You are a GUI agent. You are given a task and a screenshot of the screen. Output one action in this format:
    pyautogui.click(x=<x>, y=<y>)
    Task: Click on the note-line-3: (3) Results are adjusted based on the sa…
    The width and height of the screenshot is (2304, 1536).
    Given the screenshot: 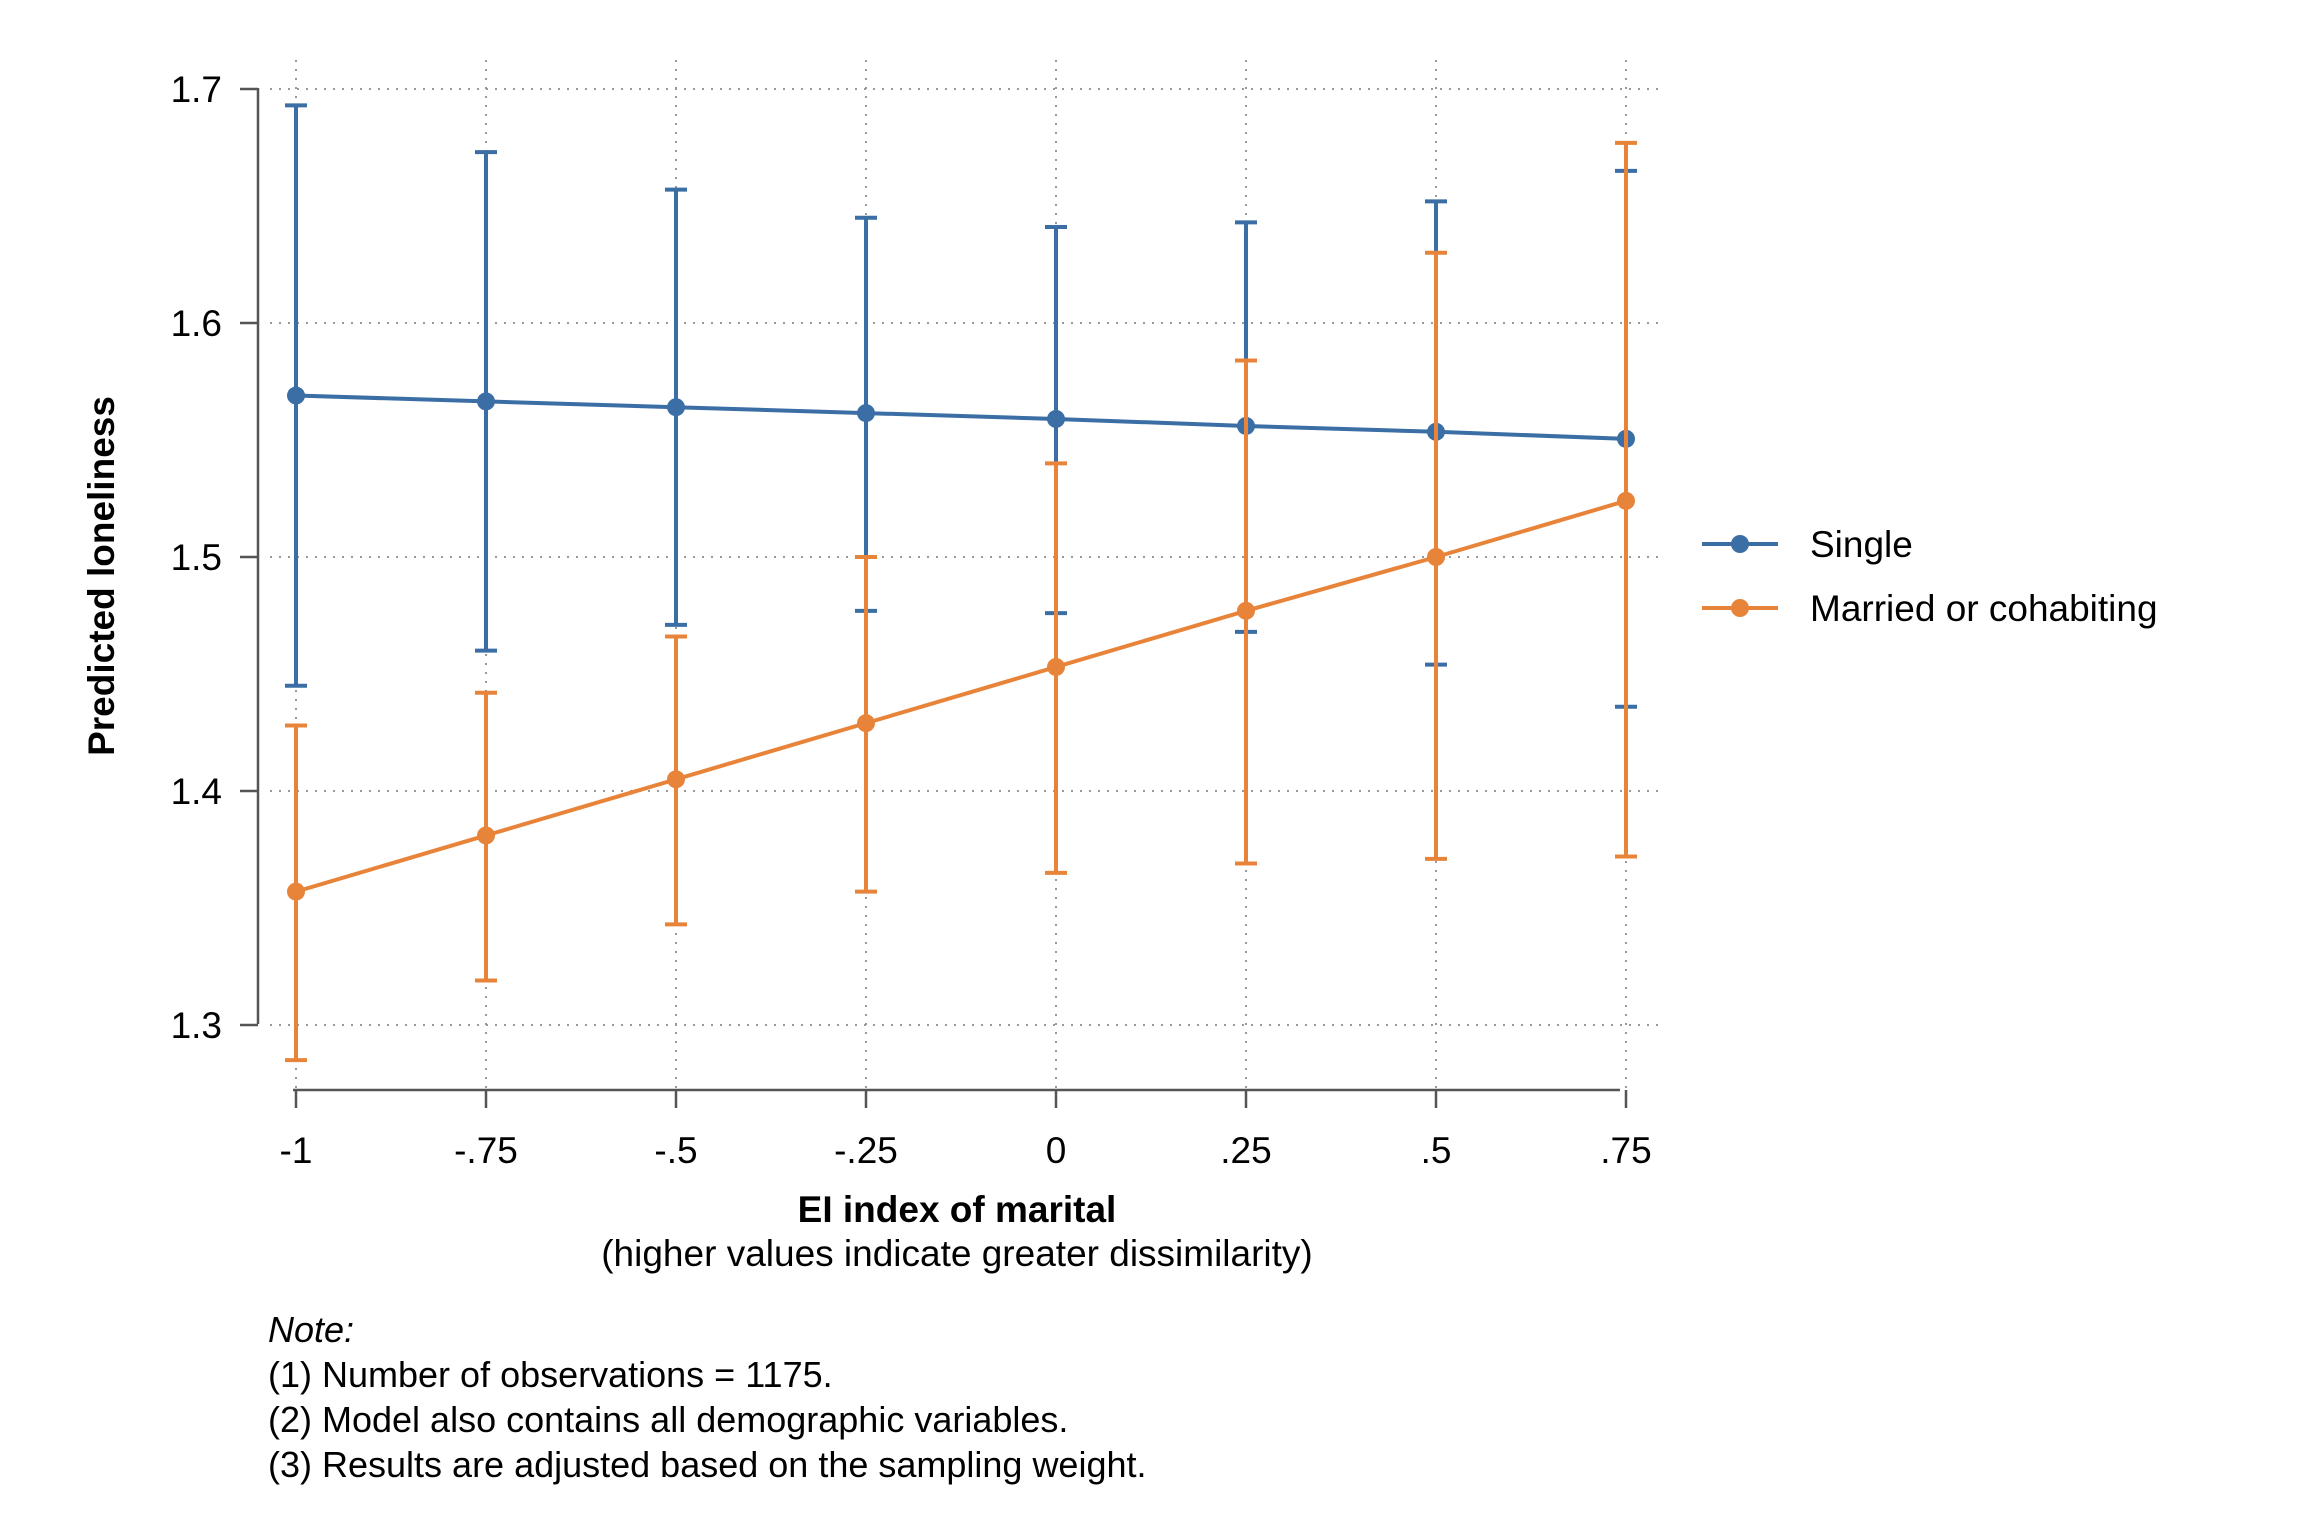 What is the action you would take?
    pyautogui.click(x=707, y=1464)
    